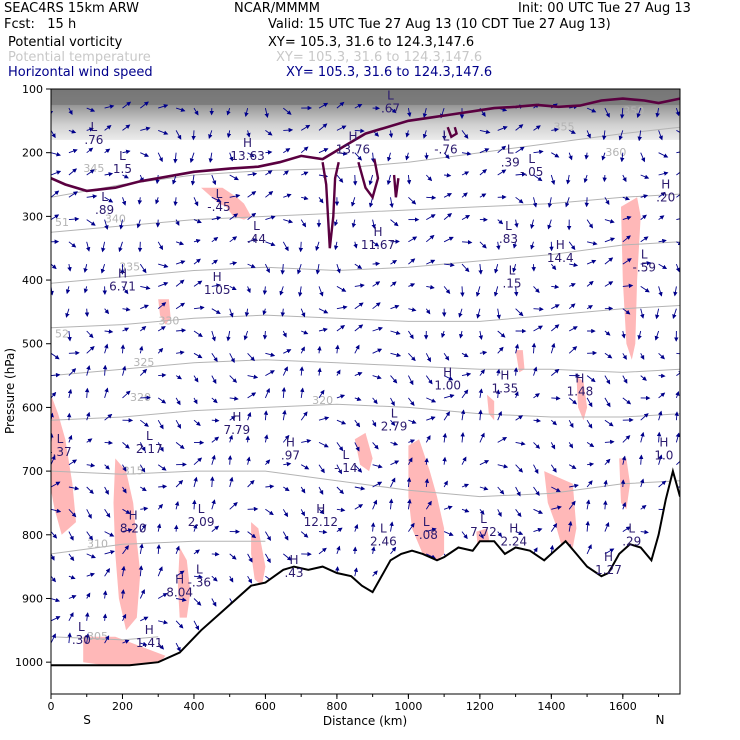 The width and height of the screenshot is (740, 740). Describe the element at coordinates (365, 368) in the screenshot. I see `theta-contour` at that location.